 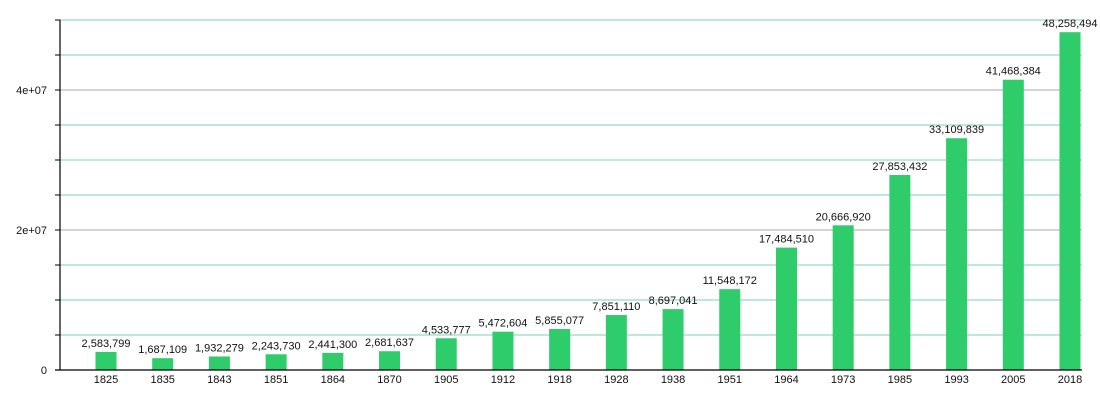 What do you see at coordinates (389, 380) in the screenshot?
I see `x-tick-label: 1870` at bounding box center [389, 380].